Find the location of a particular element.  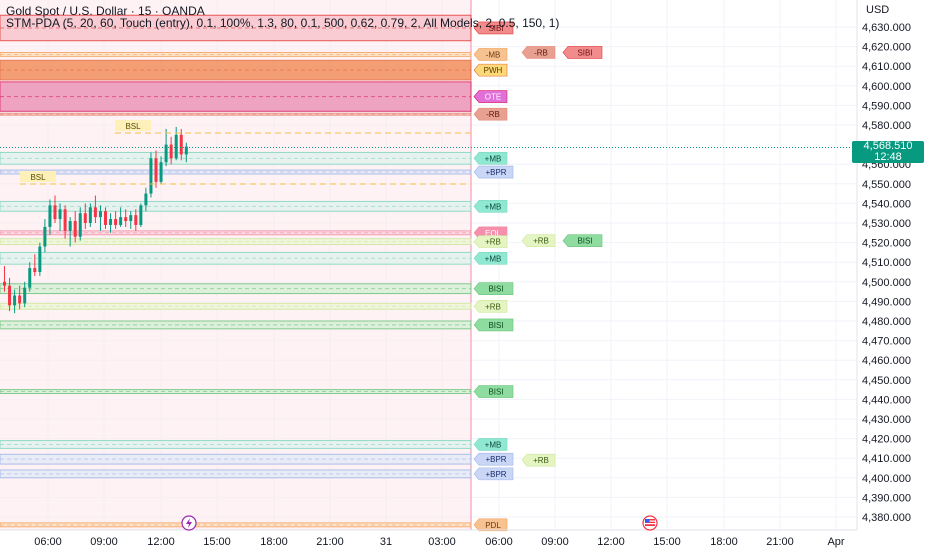

currency-label: USD is located at coordinates (878, 10).